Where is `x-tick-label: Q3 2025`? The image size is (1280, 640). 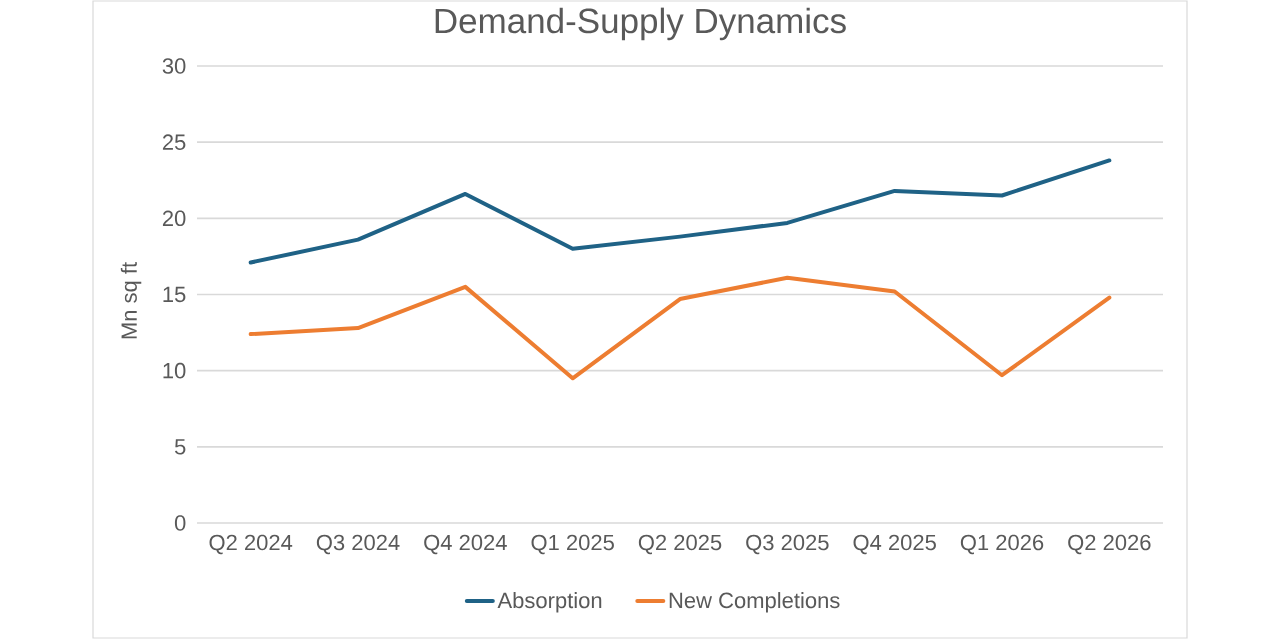
x-tick-label: Q3 2025 is located at coordinates (787, 544).